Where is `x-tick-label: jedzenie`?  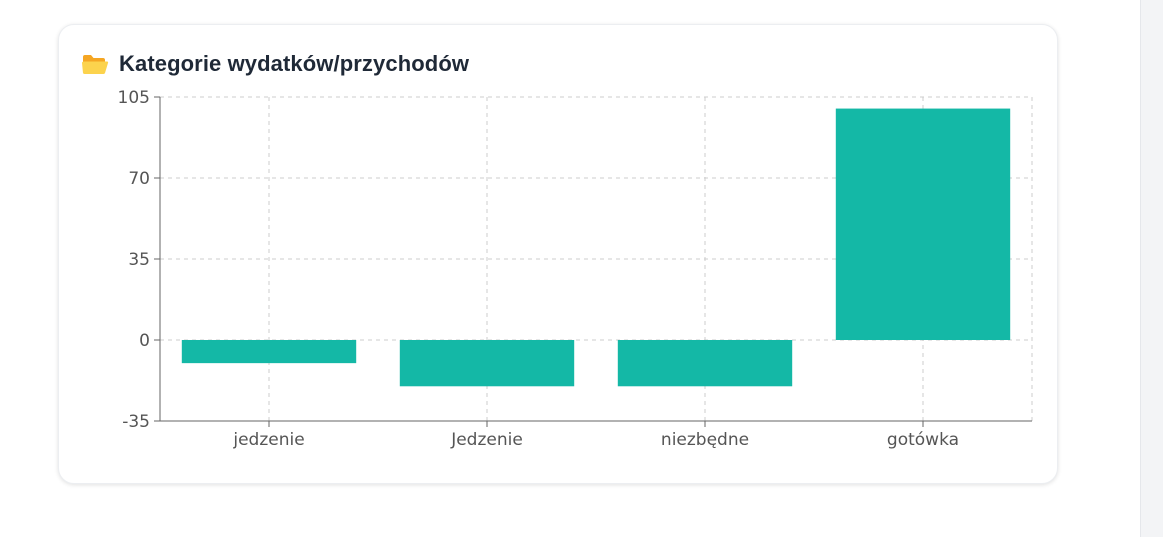
x-tick-label: jedzenie is located at coordinates (268, 440).